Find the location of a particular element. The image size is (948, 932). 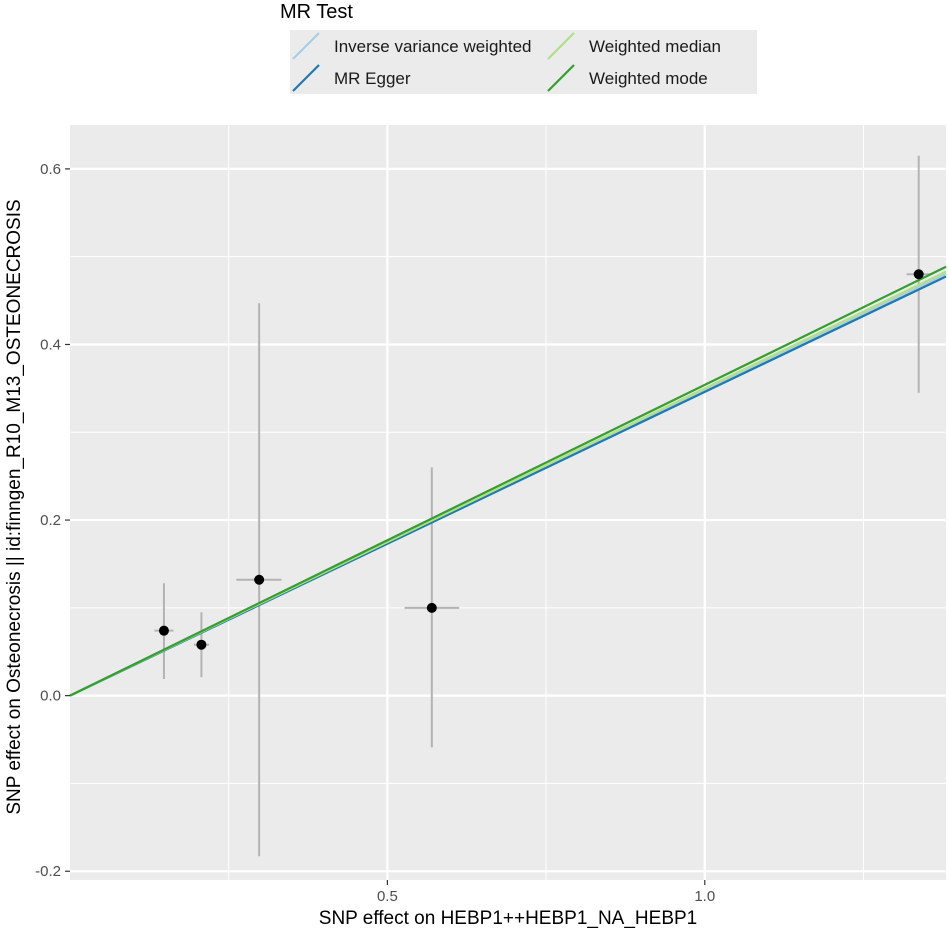

x-tick-label: 1.0 is located at coordinates (704, 896).